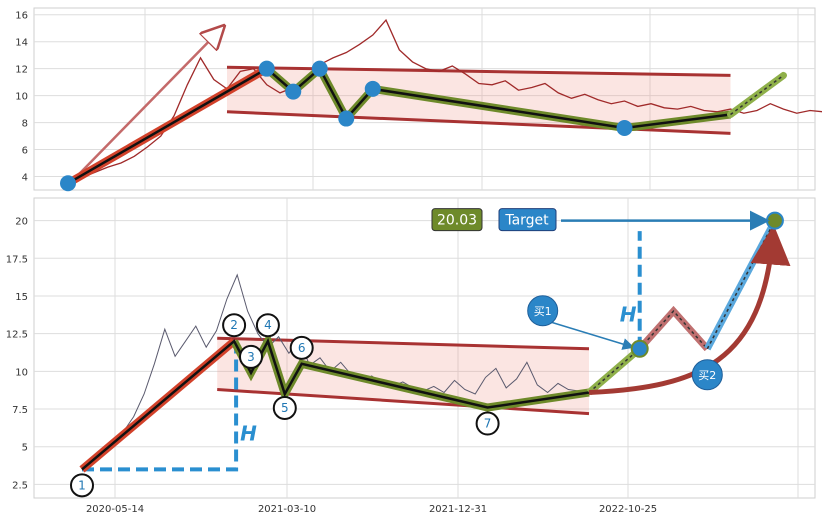  I want to click on bottom-pivot-number: 1, so click(82, 485).